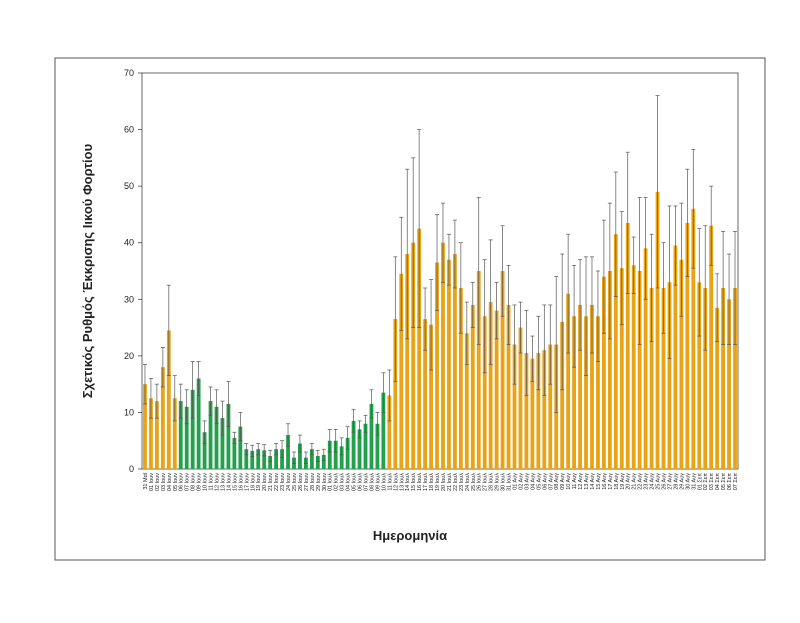 The height and width of the screenshot is (623, 800). What do you see at coordinates (319, 482) in the screenshot?
I see `x-tick-label: 29 Ιουν` at bounding box center [319, 482].